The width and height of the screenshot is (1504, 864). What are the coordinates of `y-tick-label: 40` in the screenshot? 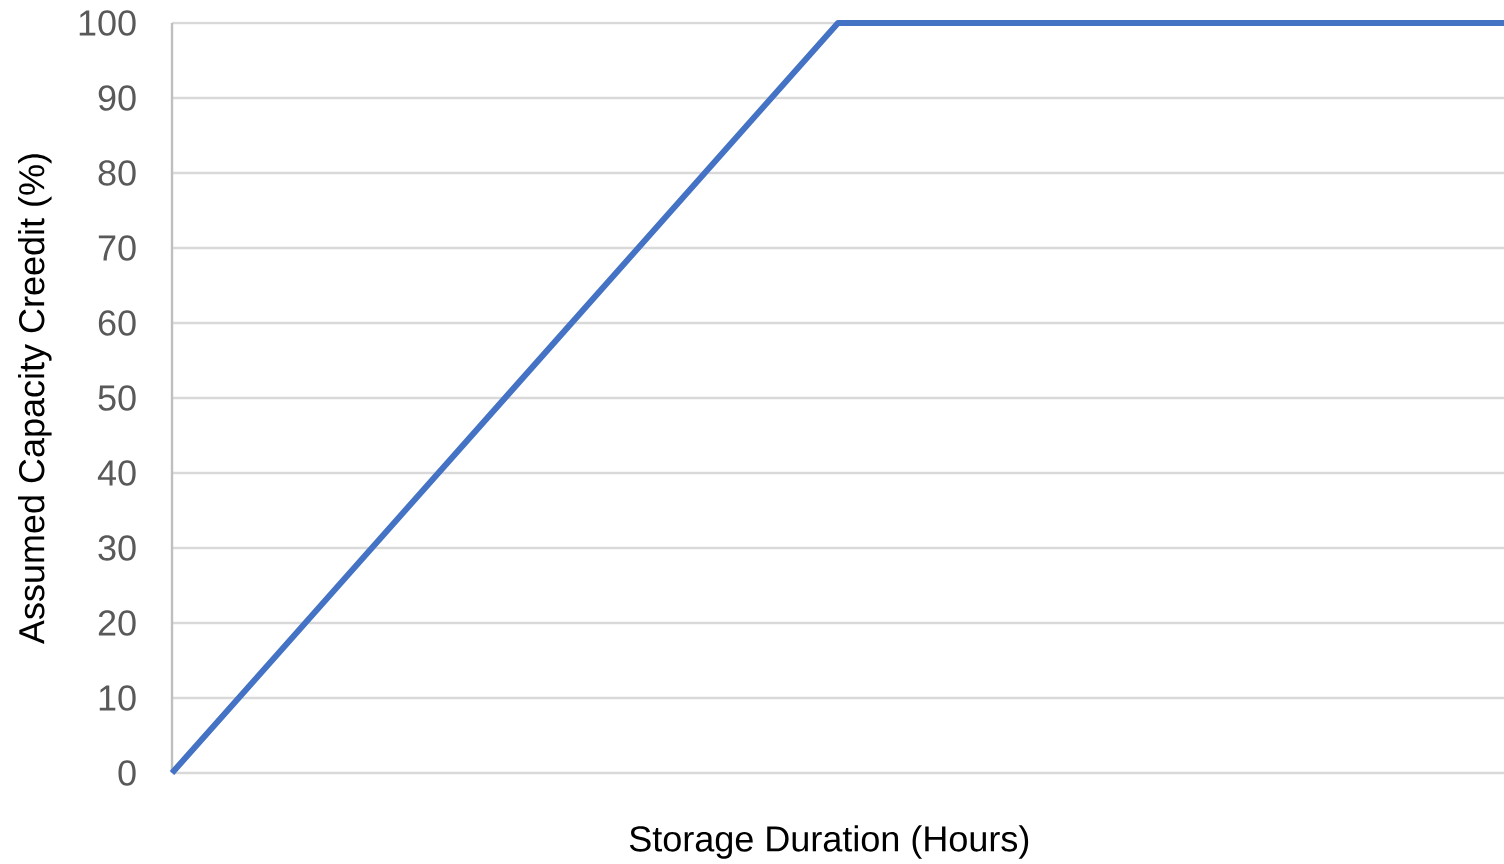 It's located at (116, 473).